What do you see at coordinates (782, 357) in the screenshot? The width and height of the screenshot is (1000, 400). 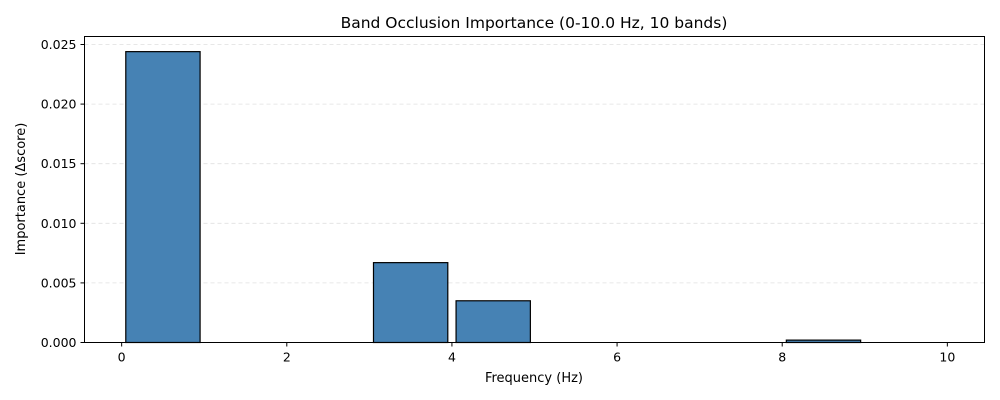 I see `x-tick-label: 8` at bounding box center [782, 357].